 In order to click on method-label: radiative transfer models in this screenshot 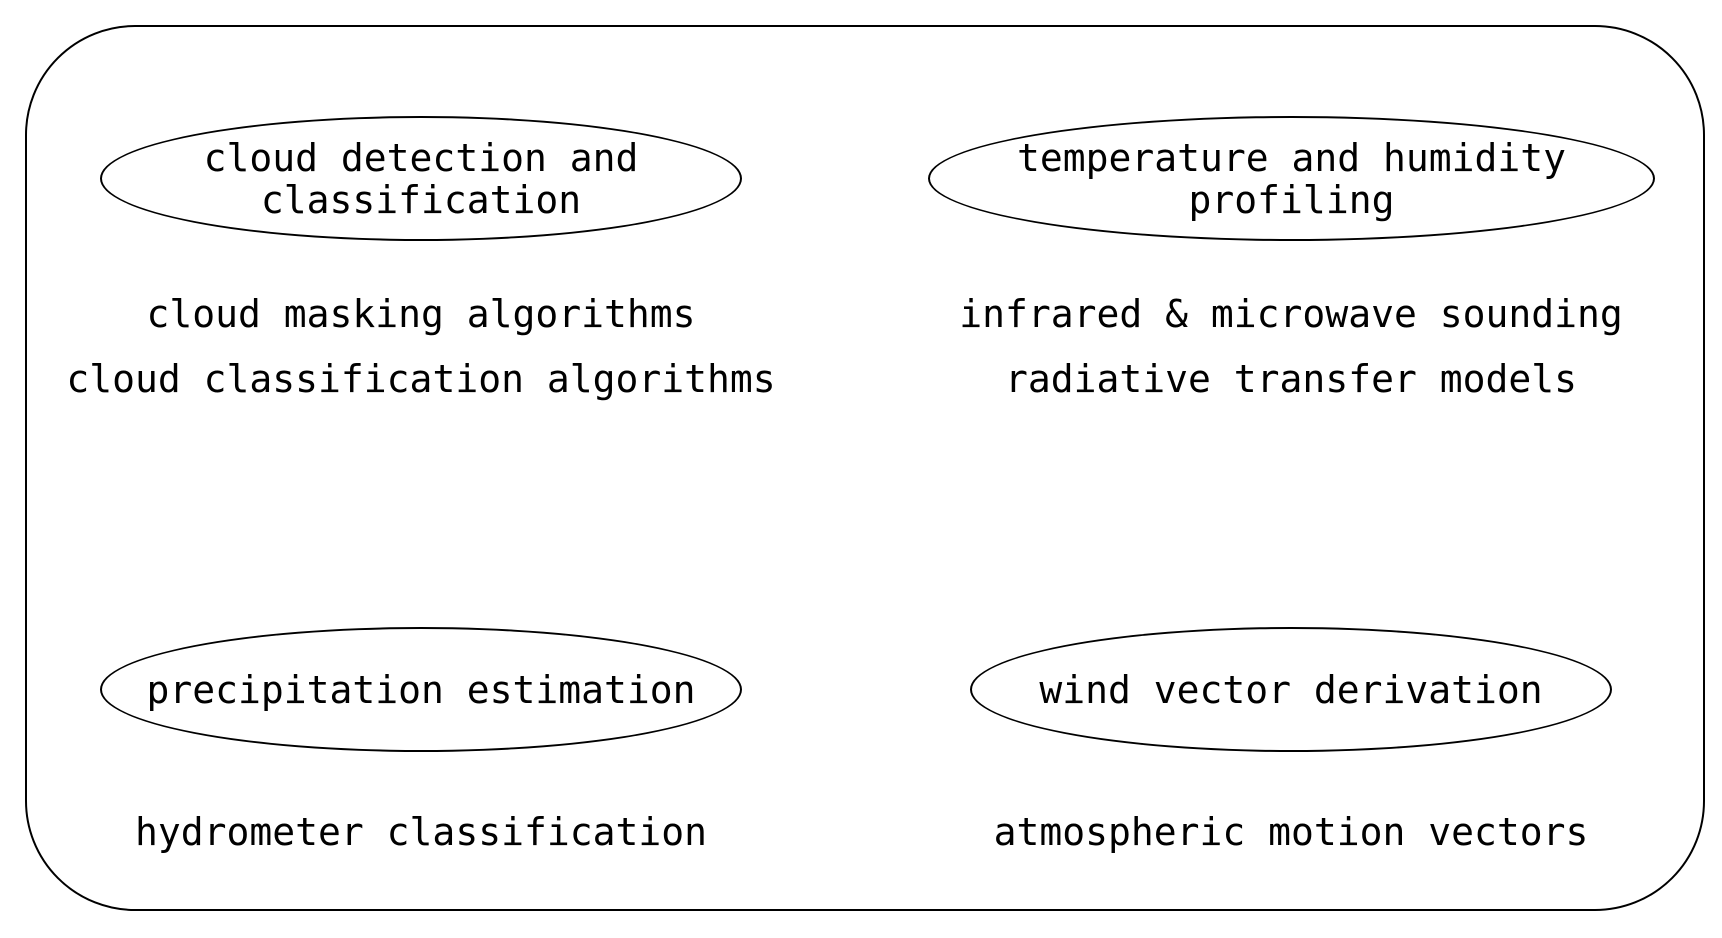, I will do `click(1291, 379)`.